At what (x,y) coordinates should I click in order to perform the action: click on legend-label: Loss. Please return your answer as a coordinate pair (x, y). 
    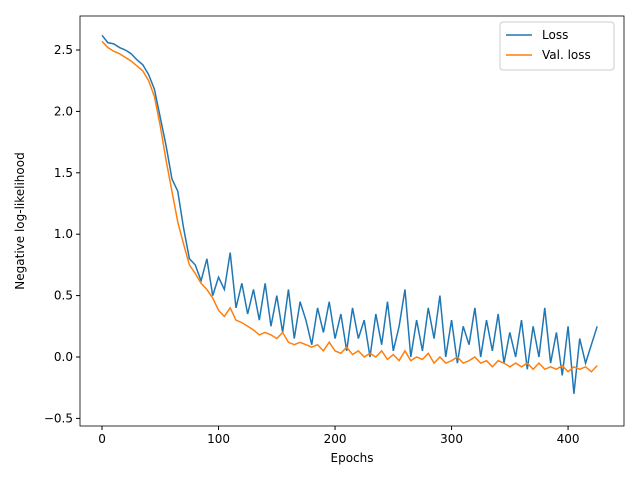
    Looking at the image, I should click on (555, 35).